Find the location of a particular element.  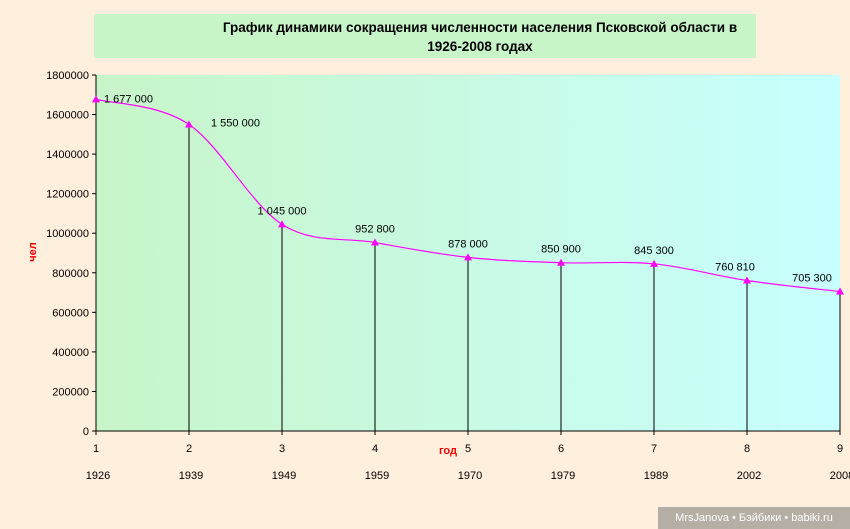

data-label: 845 300 is located at coordinates (654, 251).